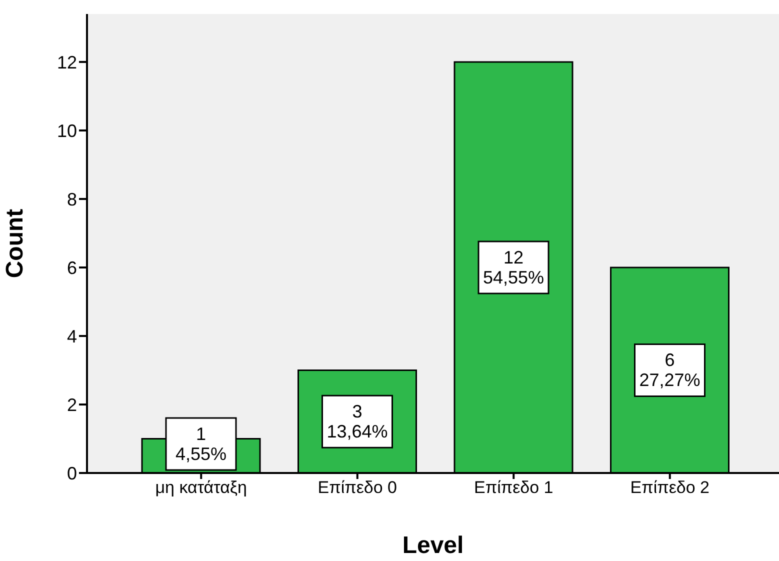 The width and height of the screenshot is (779, 561). What do you see at coordinates (71, 336) in the screenshot?
I see `y-tick-label: 4` at bounding box center [71, 336].